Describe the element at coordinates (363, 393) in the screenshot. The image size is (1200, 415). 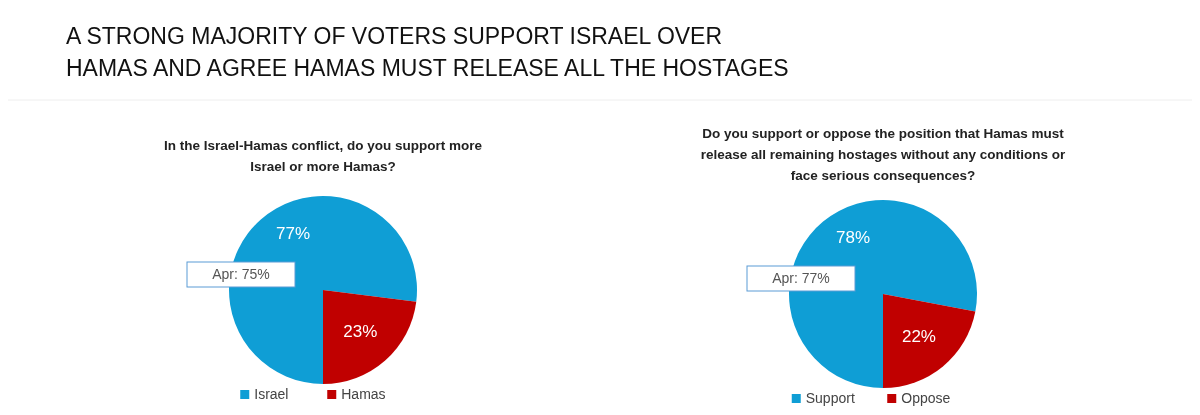
I see `legend-label: Hamas` at that location.